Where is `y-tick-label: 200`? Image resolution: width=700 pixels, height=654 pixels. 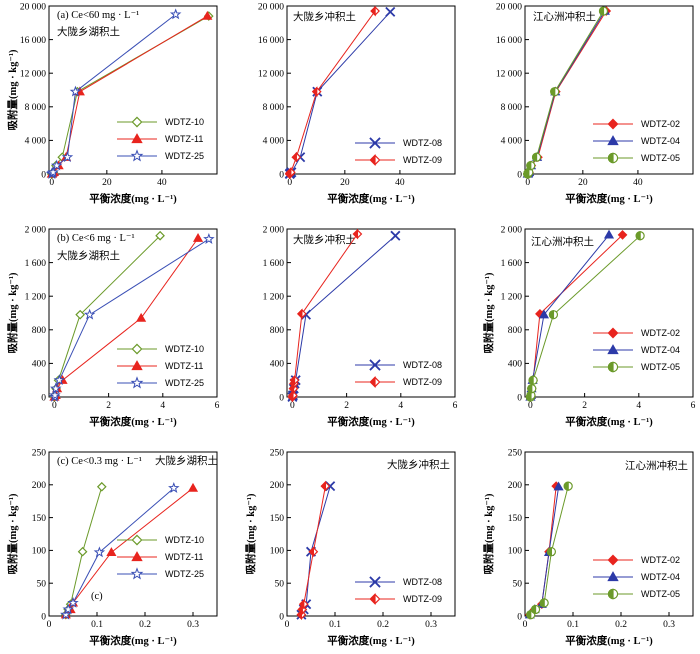
y-tick-label: 200 is located at coordinates (277, 486).